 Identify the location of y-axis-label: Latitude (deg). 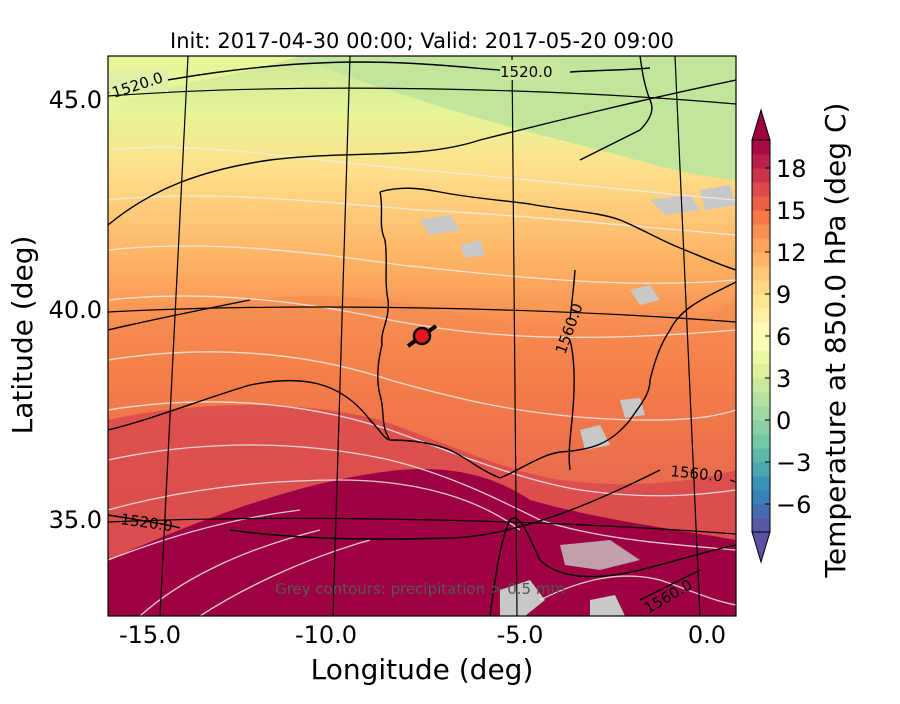
(22, 335).